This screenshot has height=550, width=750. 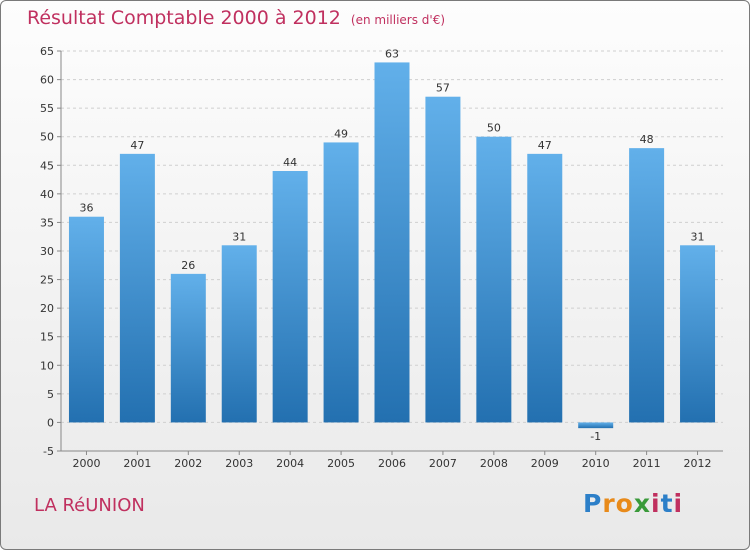 I want to click on x-tick-label: 2002, so click(x=188, y=463).